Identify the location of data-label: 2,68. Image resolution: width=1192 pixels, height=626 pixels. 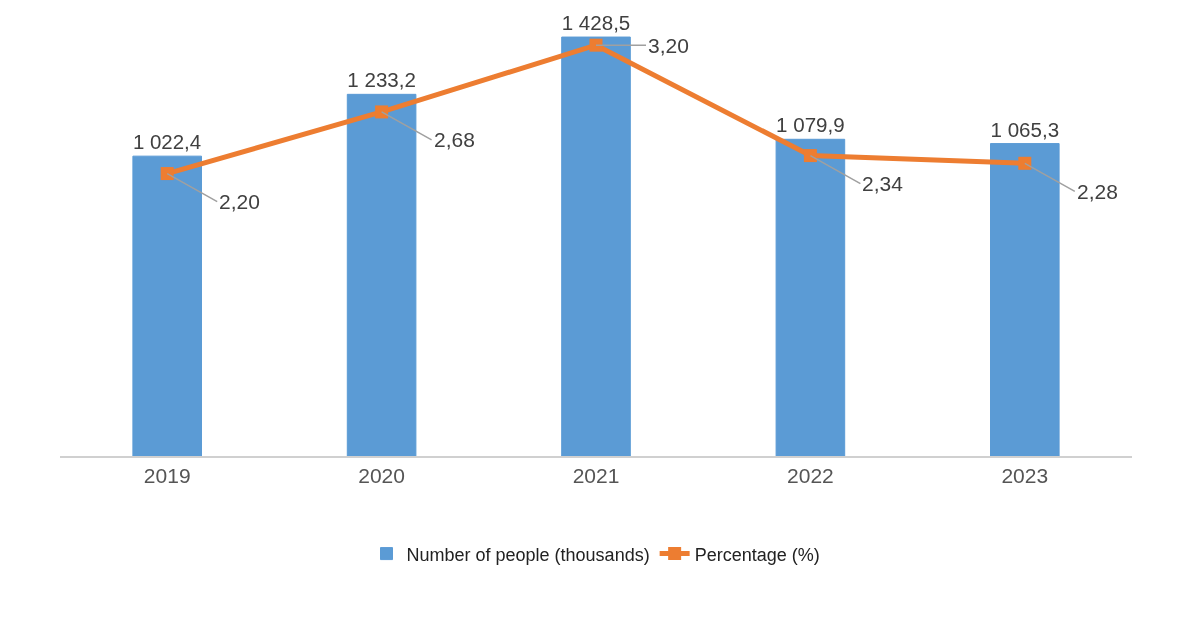
(454, 139).